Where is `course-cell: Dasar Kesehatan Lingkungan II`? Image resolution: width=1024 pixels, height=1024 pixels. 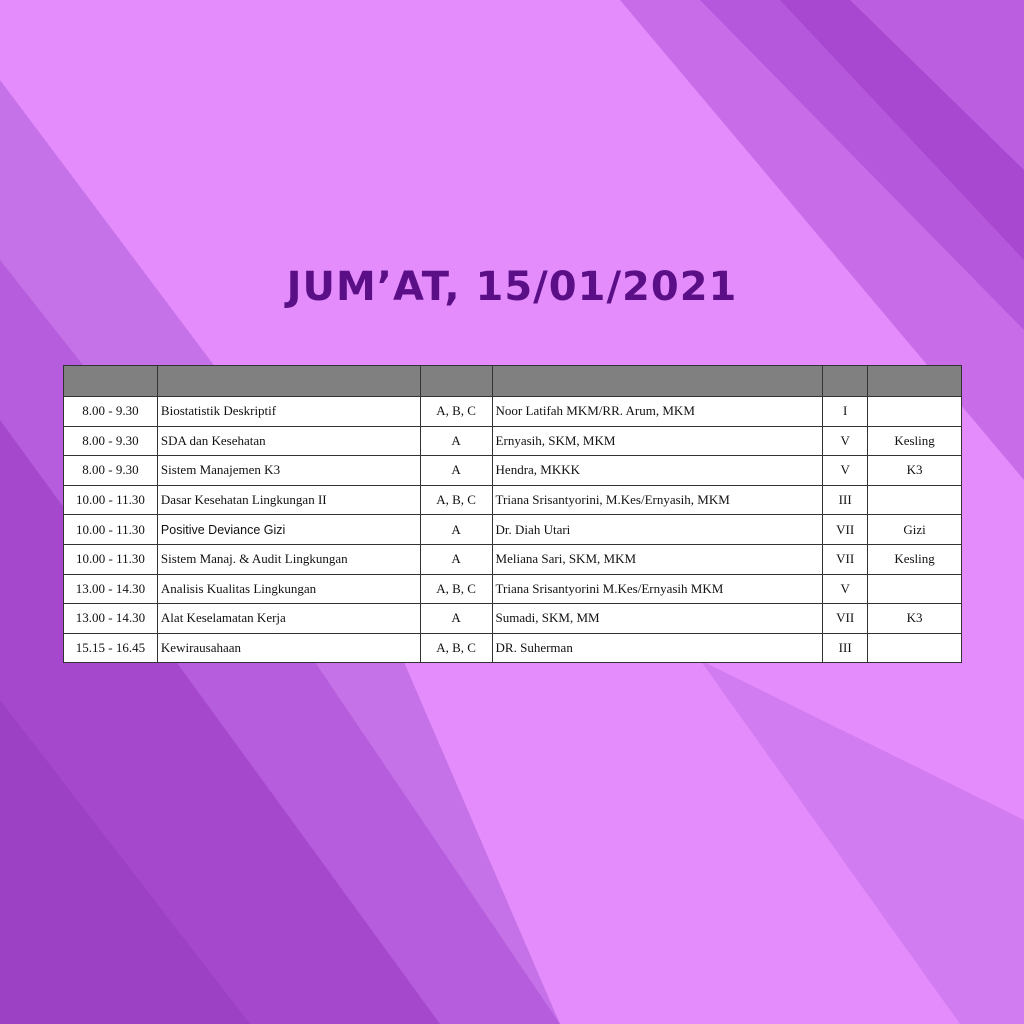
course-cell: Dasar Kesehatan Lingkungan II is located at coordinates (288, 500).